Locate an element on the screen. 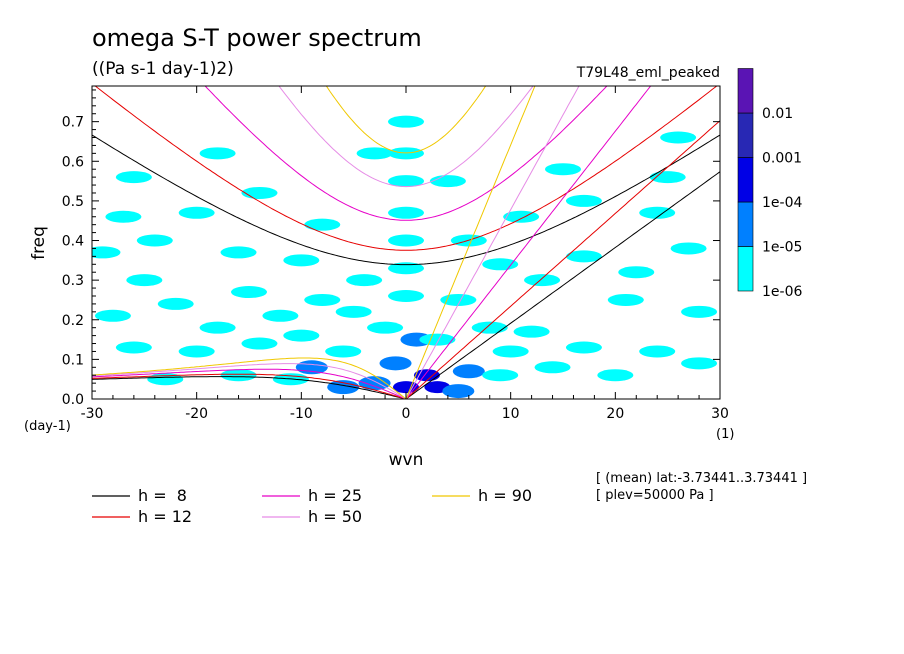 The width and height of the screenshot is (904, 654). legend-label-h12: h = 12 is located at coordinates (165, 516).